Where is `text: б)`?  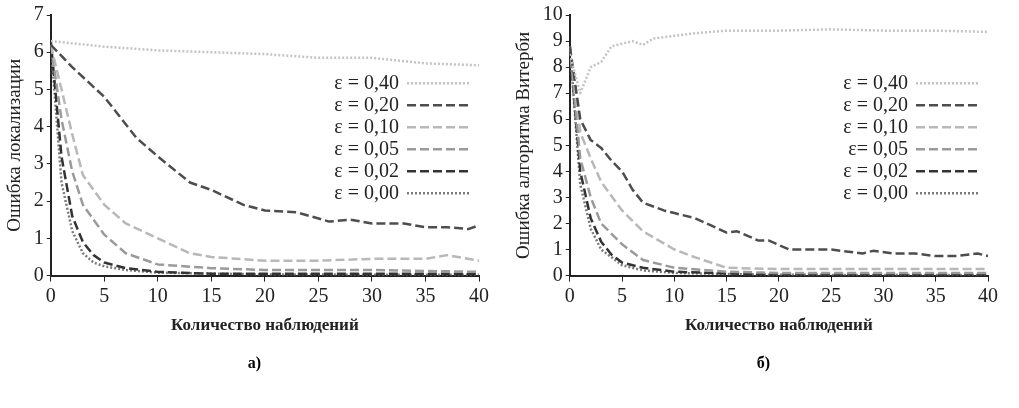 text: б) is located at coordinates (763, 363).